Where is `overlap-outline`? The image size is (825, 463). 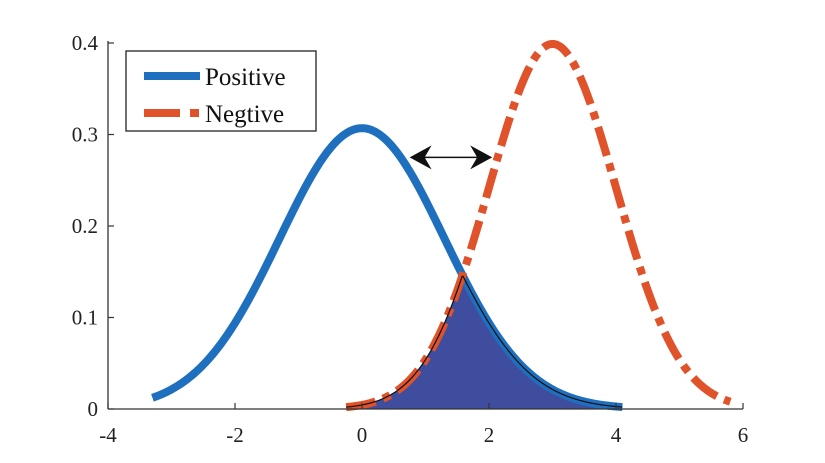 overlap-outline is located at coordinates (484, 341).